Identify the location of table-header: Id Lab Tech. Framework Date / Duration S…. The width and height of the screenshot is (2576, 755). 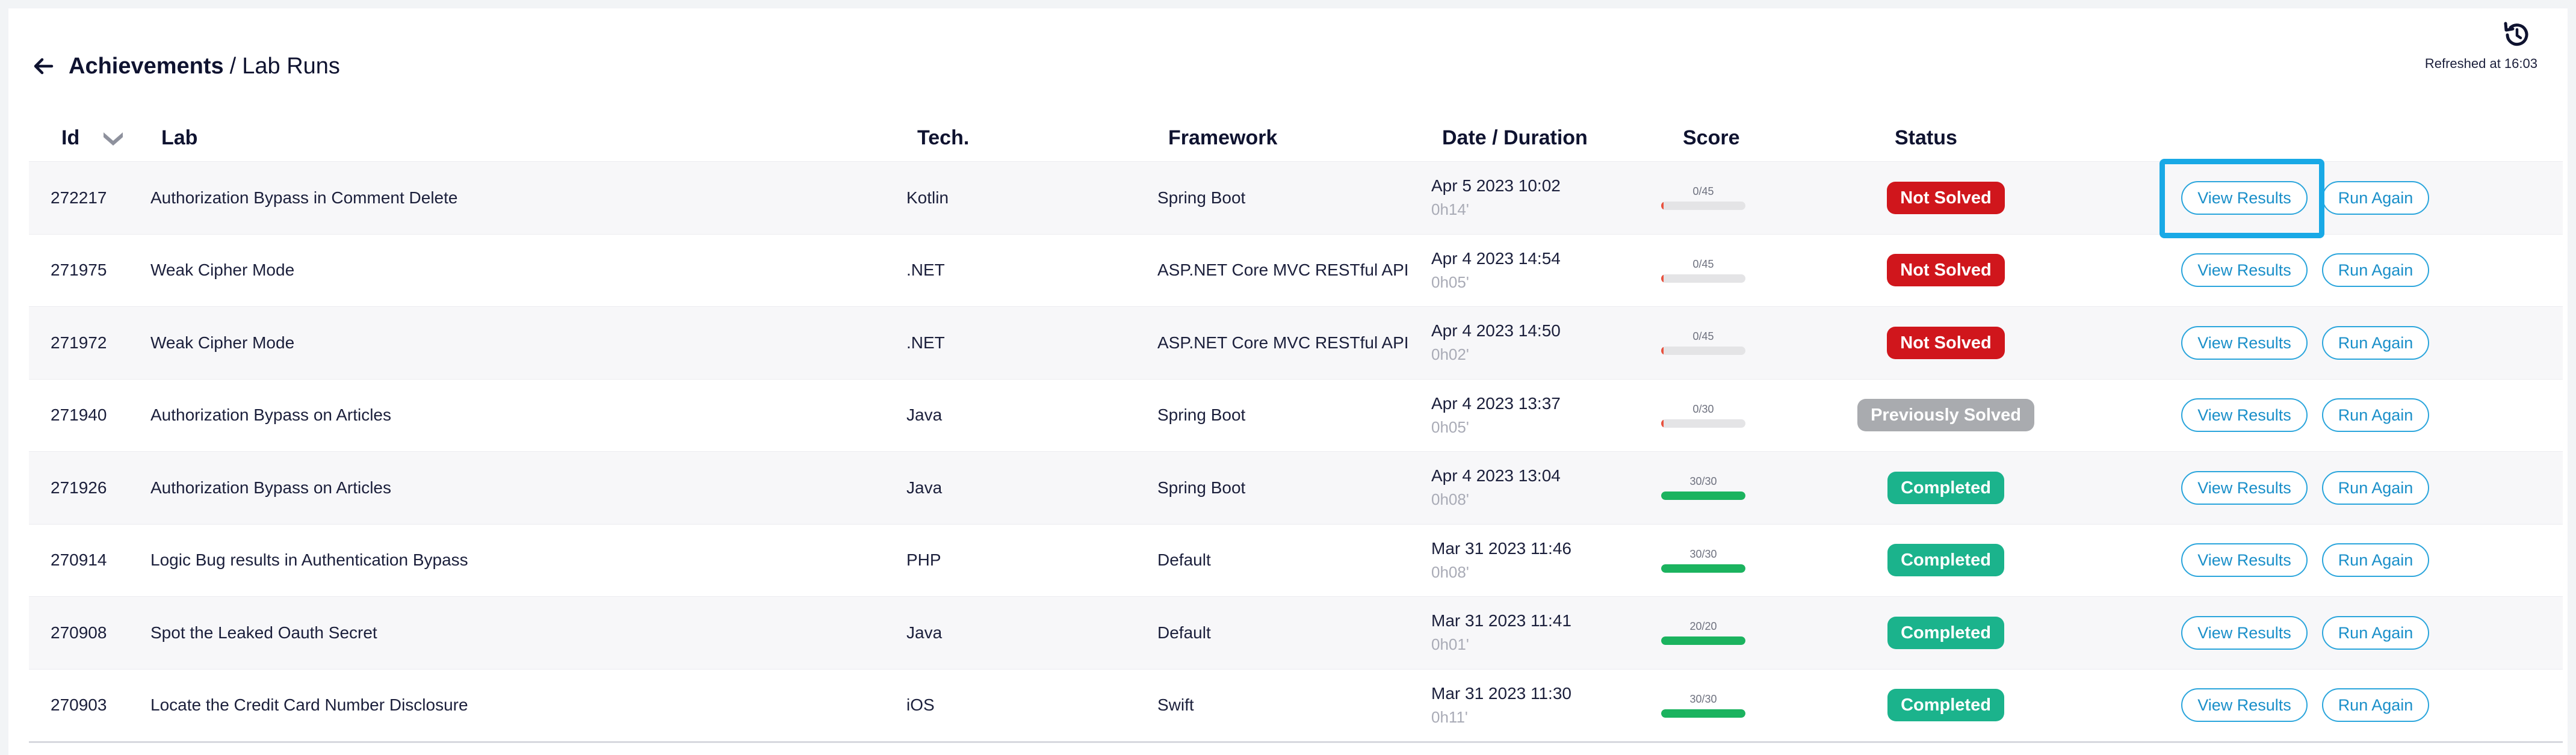
(1296, 137).